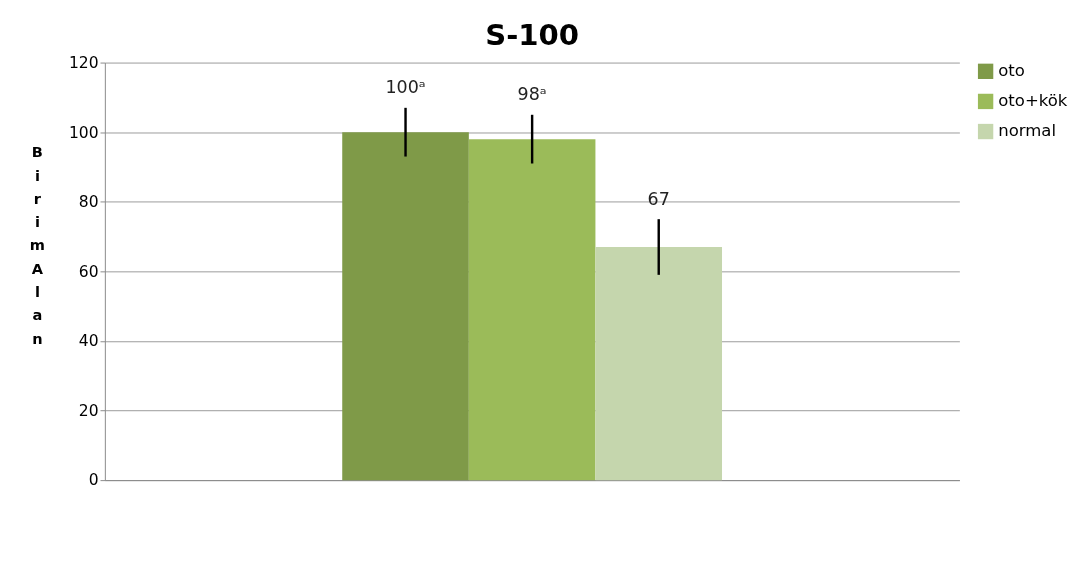  What do you see at coordinates (405, 87) in the screenshot?
I see `data-label: 100ᵃ` at bounding box center [405, 87].